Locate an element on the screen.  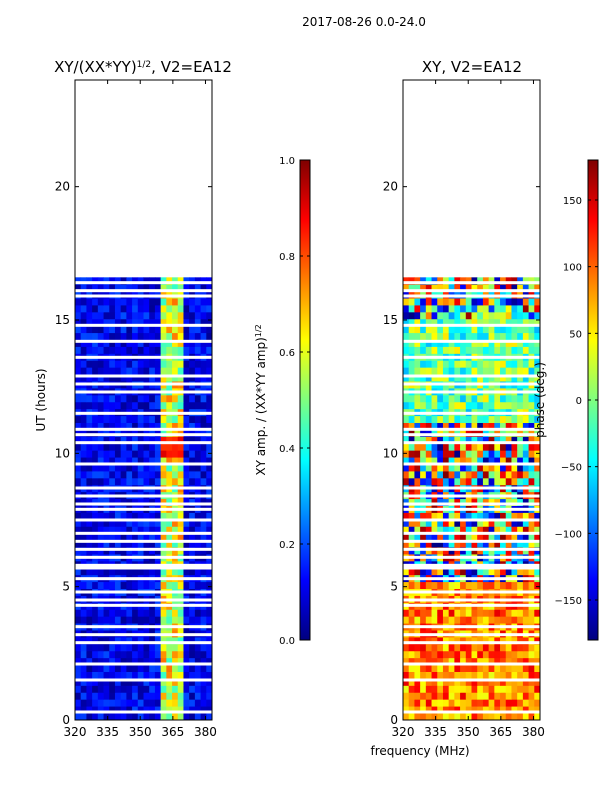
amplitude-colorbar-ticks: 0.00.20.40.60.81.0 is located at coordinates (294, 401).